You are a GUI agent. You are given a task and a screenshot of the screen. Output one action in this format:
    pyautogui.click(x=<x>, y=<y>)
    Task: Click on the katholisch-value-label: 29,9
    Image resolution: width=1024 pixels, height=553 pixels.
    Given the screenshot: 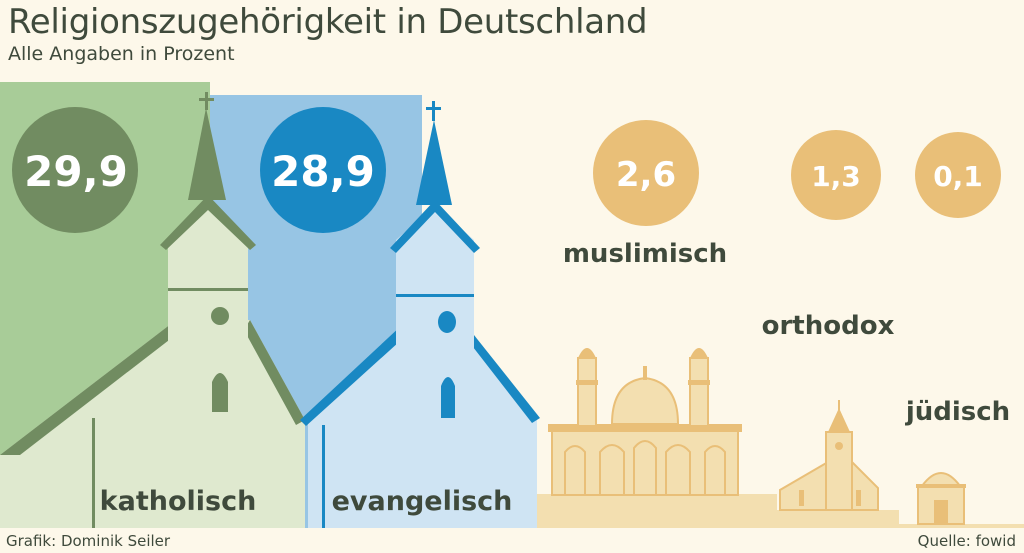 What is the action you would take?
    pyautogui.click(x=76, y=171)
    